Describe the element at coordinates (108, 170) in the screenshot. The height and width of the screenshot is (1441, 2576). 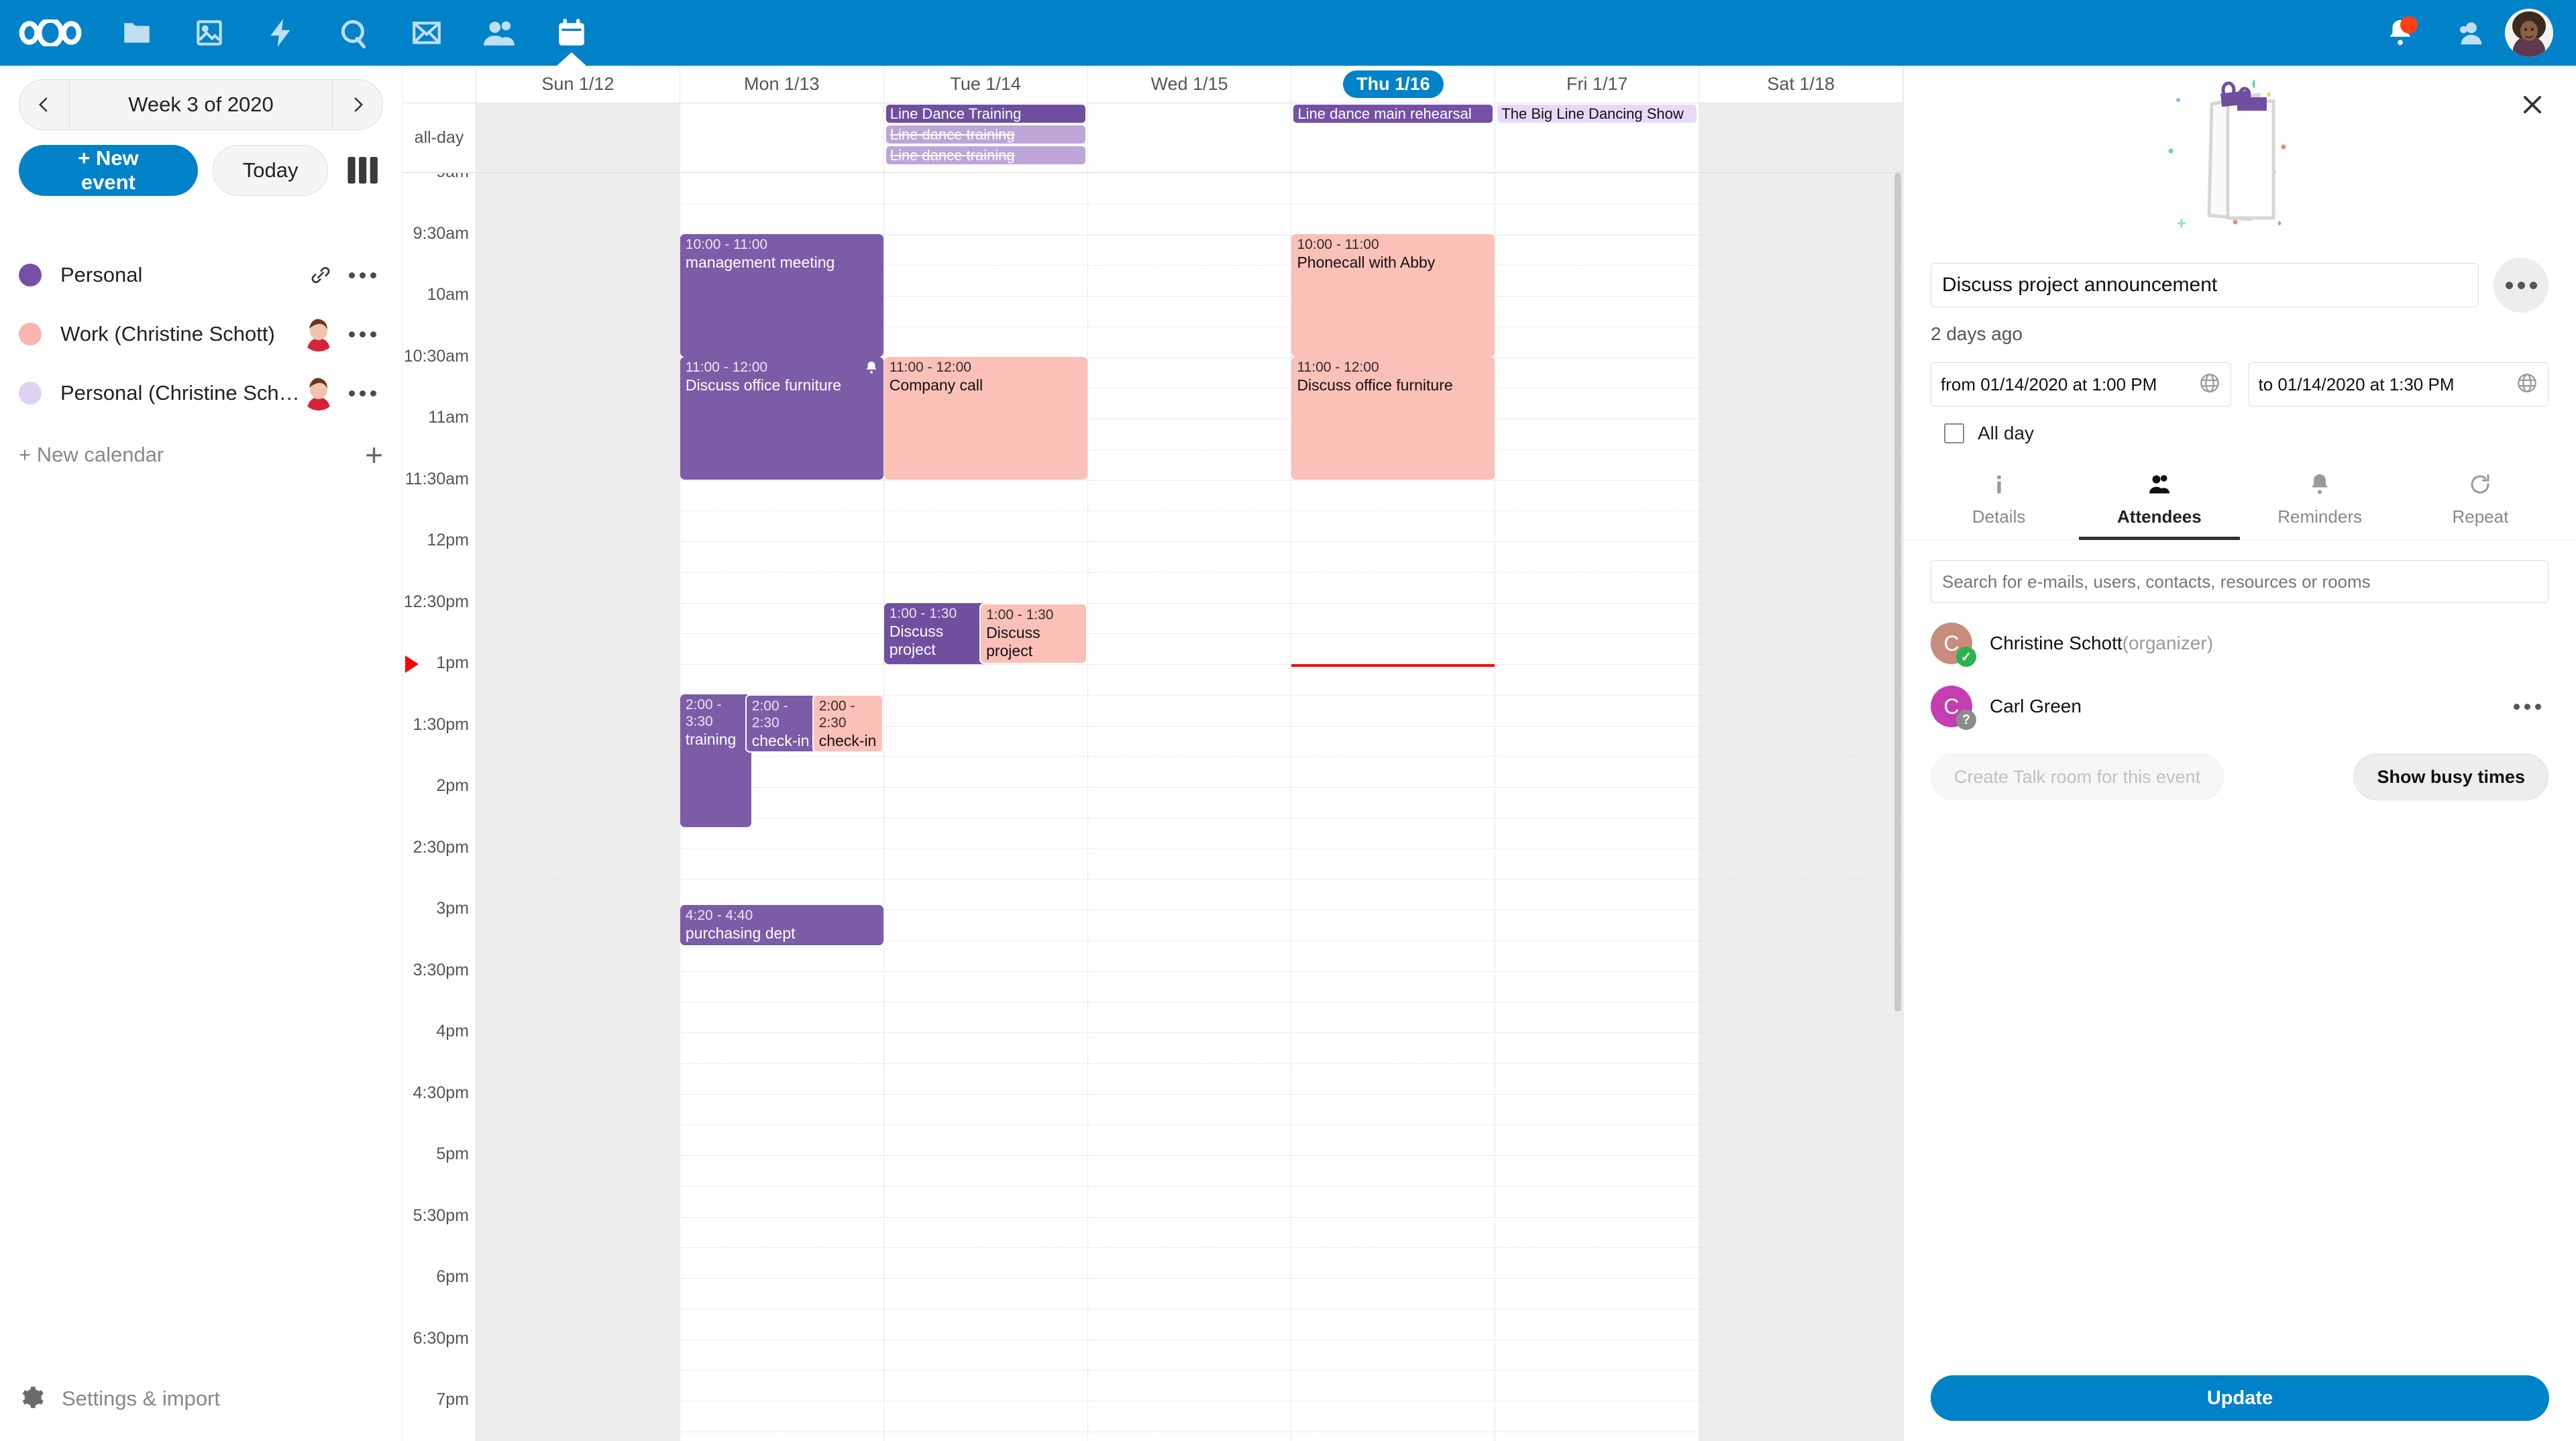
I see `new-event-button: + New event` at that location.